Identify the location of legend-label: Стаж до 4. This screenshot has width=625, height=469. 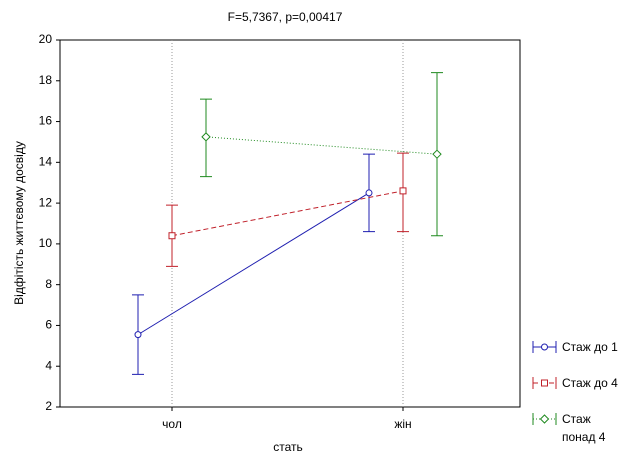
(590, 383).